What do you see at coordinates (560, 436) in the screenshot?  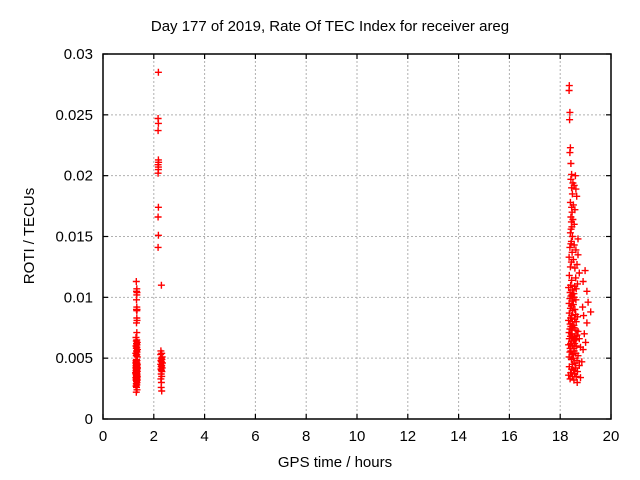 I see `x-tick-label: 18` at bounding box center [560, 436].